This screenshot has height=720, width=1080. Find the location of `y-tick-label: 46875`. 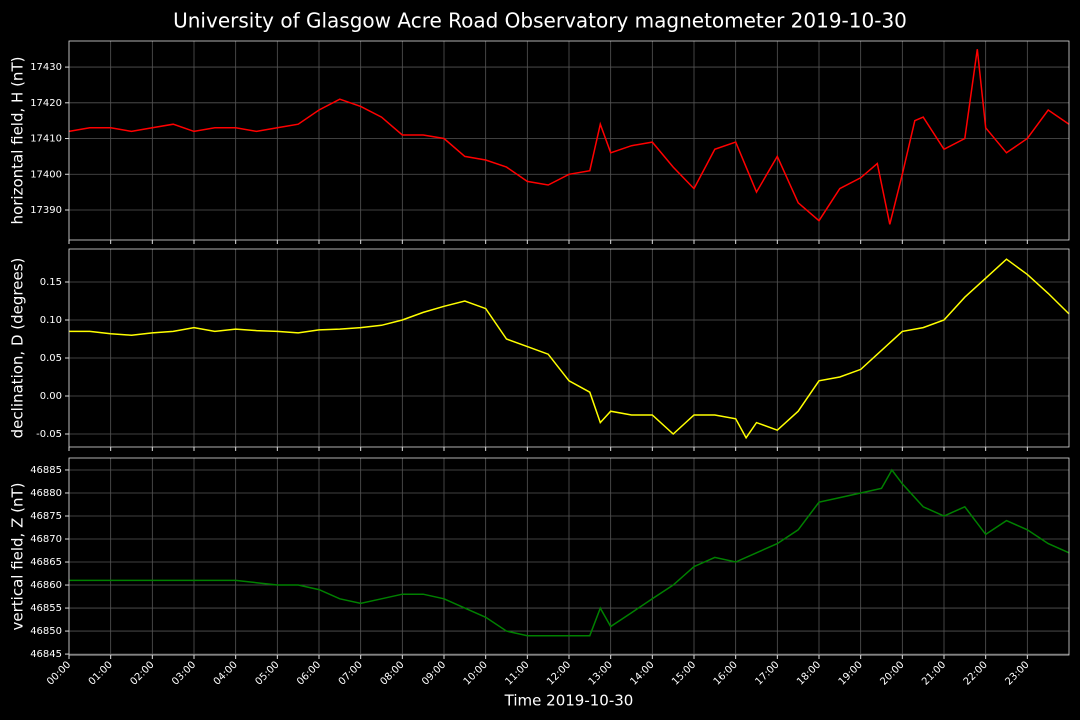

y-tick-label: 46875 is located at coordinates (46, 516).